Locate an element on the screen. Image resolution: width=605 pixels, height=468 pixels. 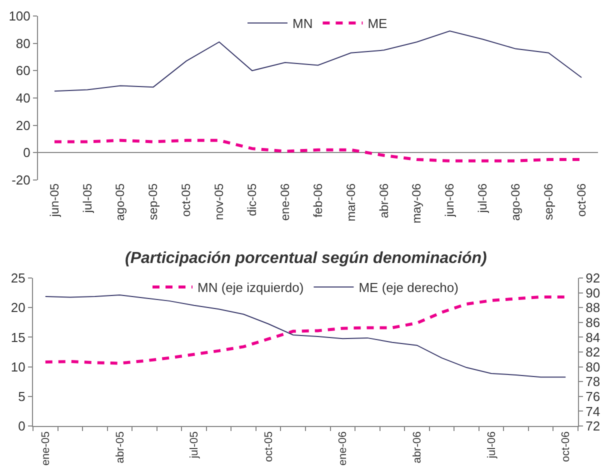
y2-tick-label: 86 is located at coordinates (593, 322).